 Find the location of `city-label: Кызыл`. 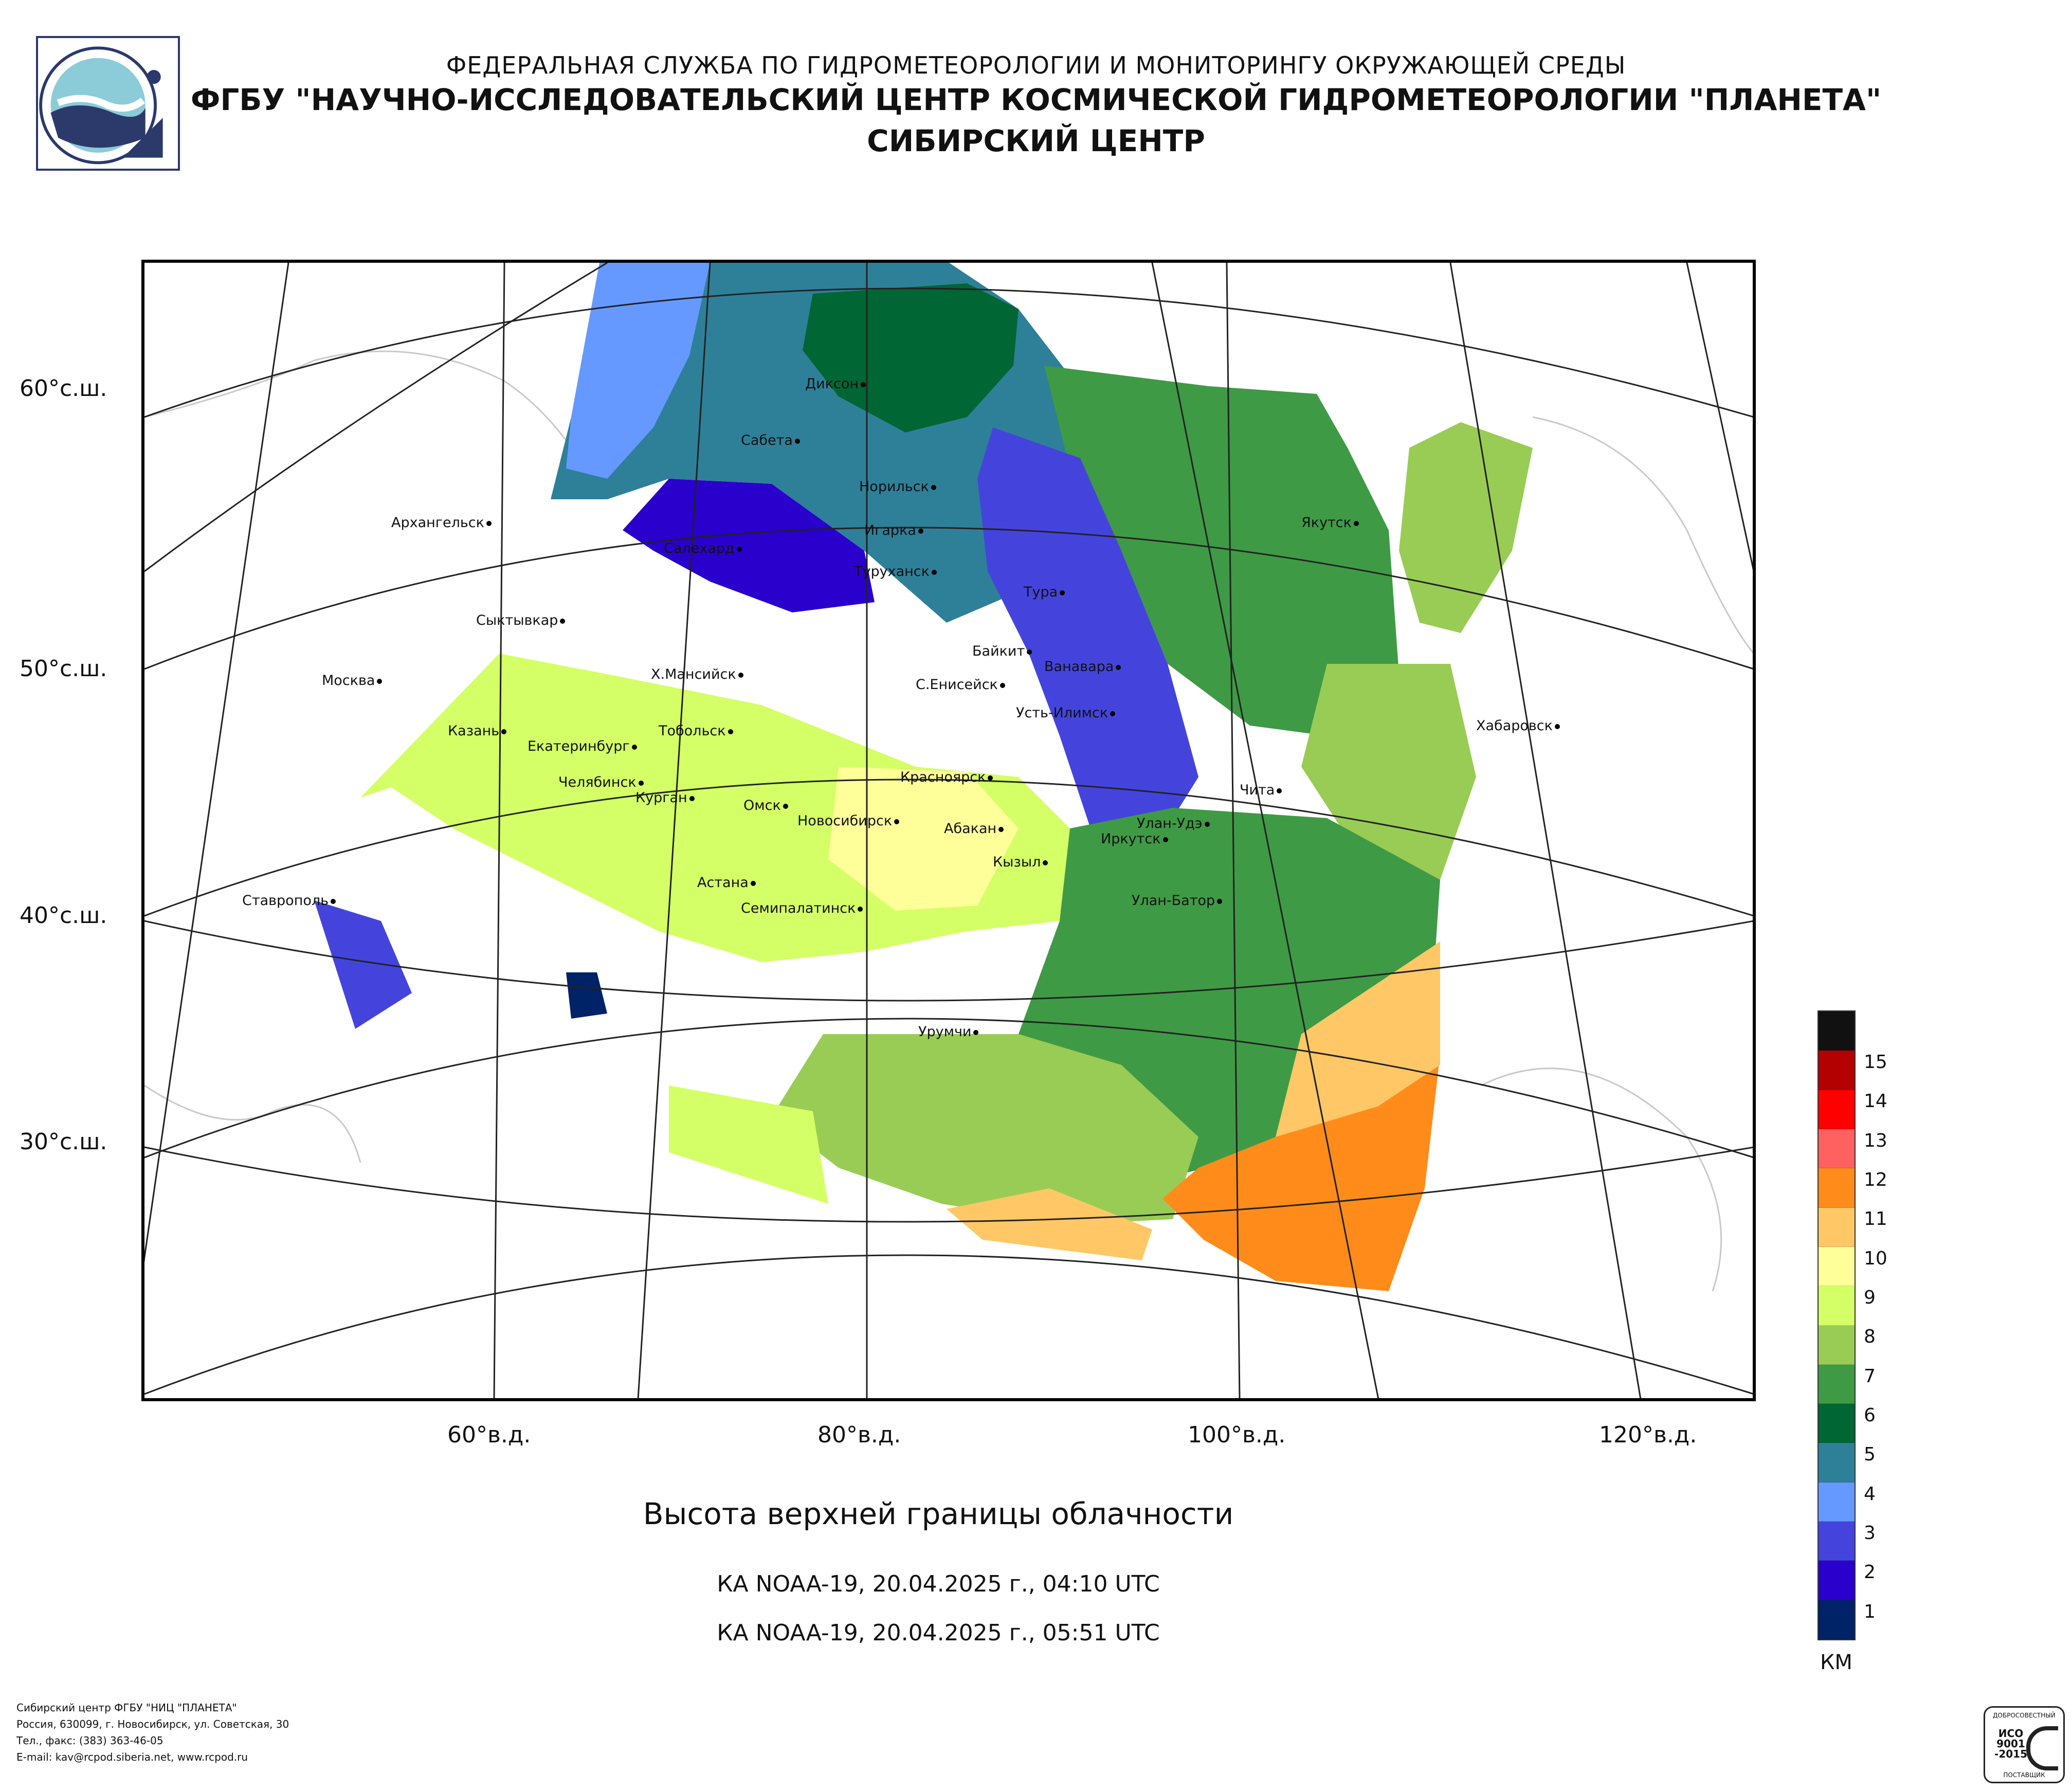

city-label: Кызыл is located at coordinates (1020, 862).